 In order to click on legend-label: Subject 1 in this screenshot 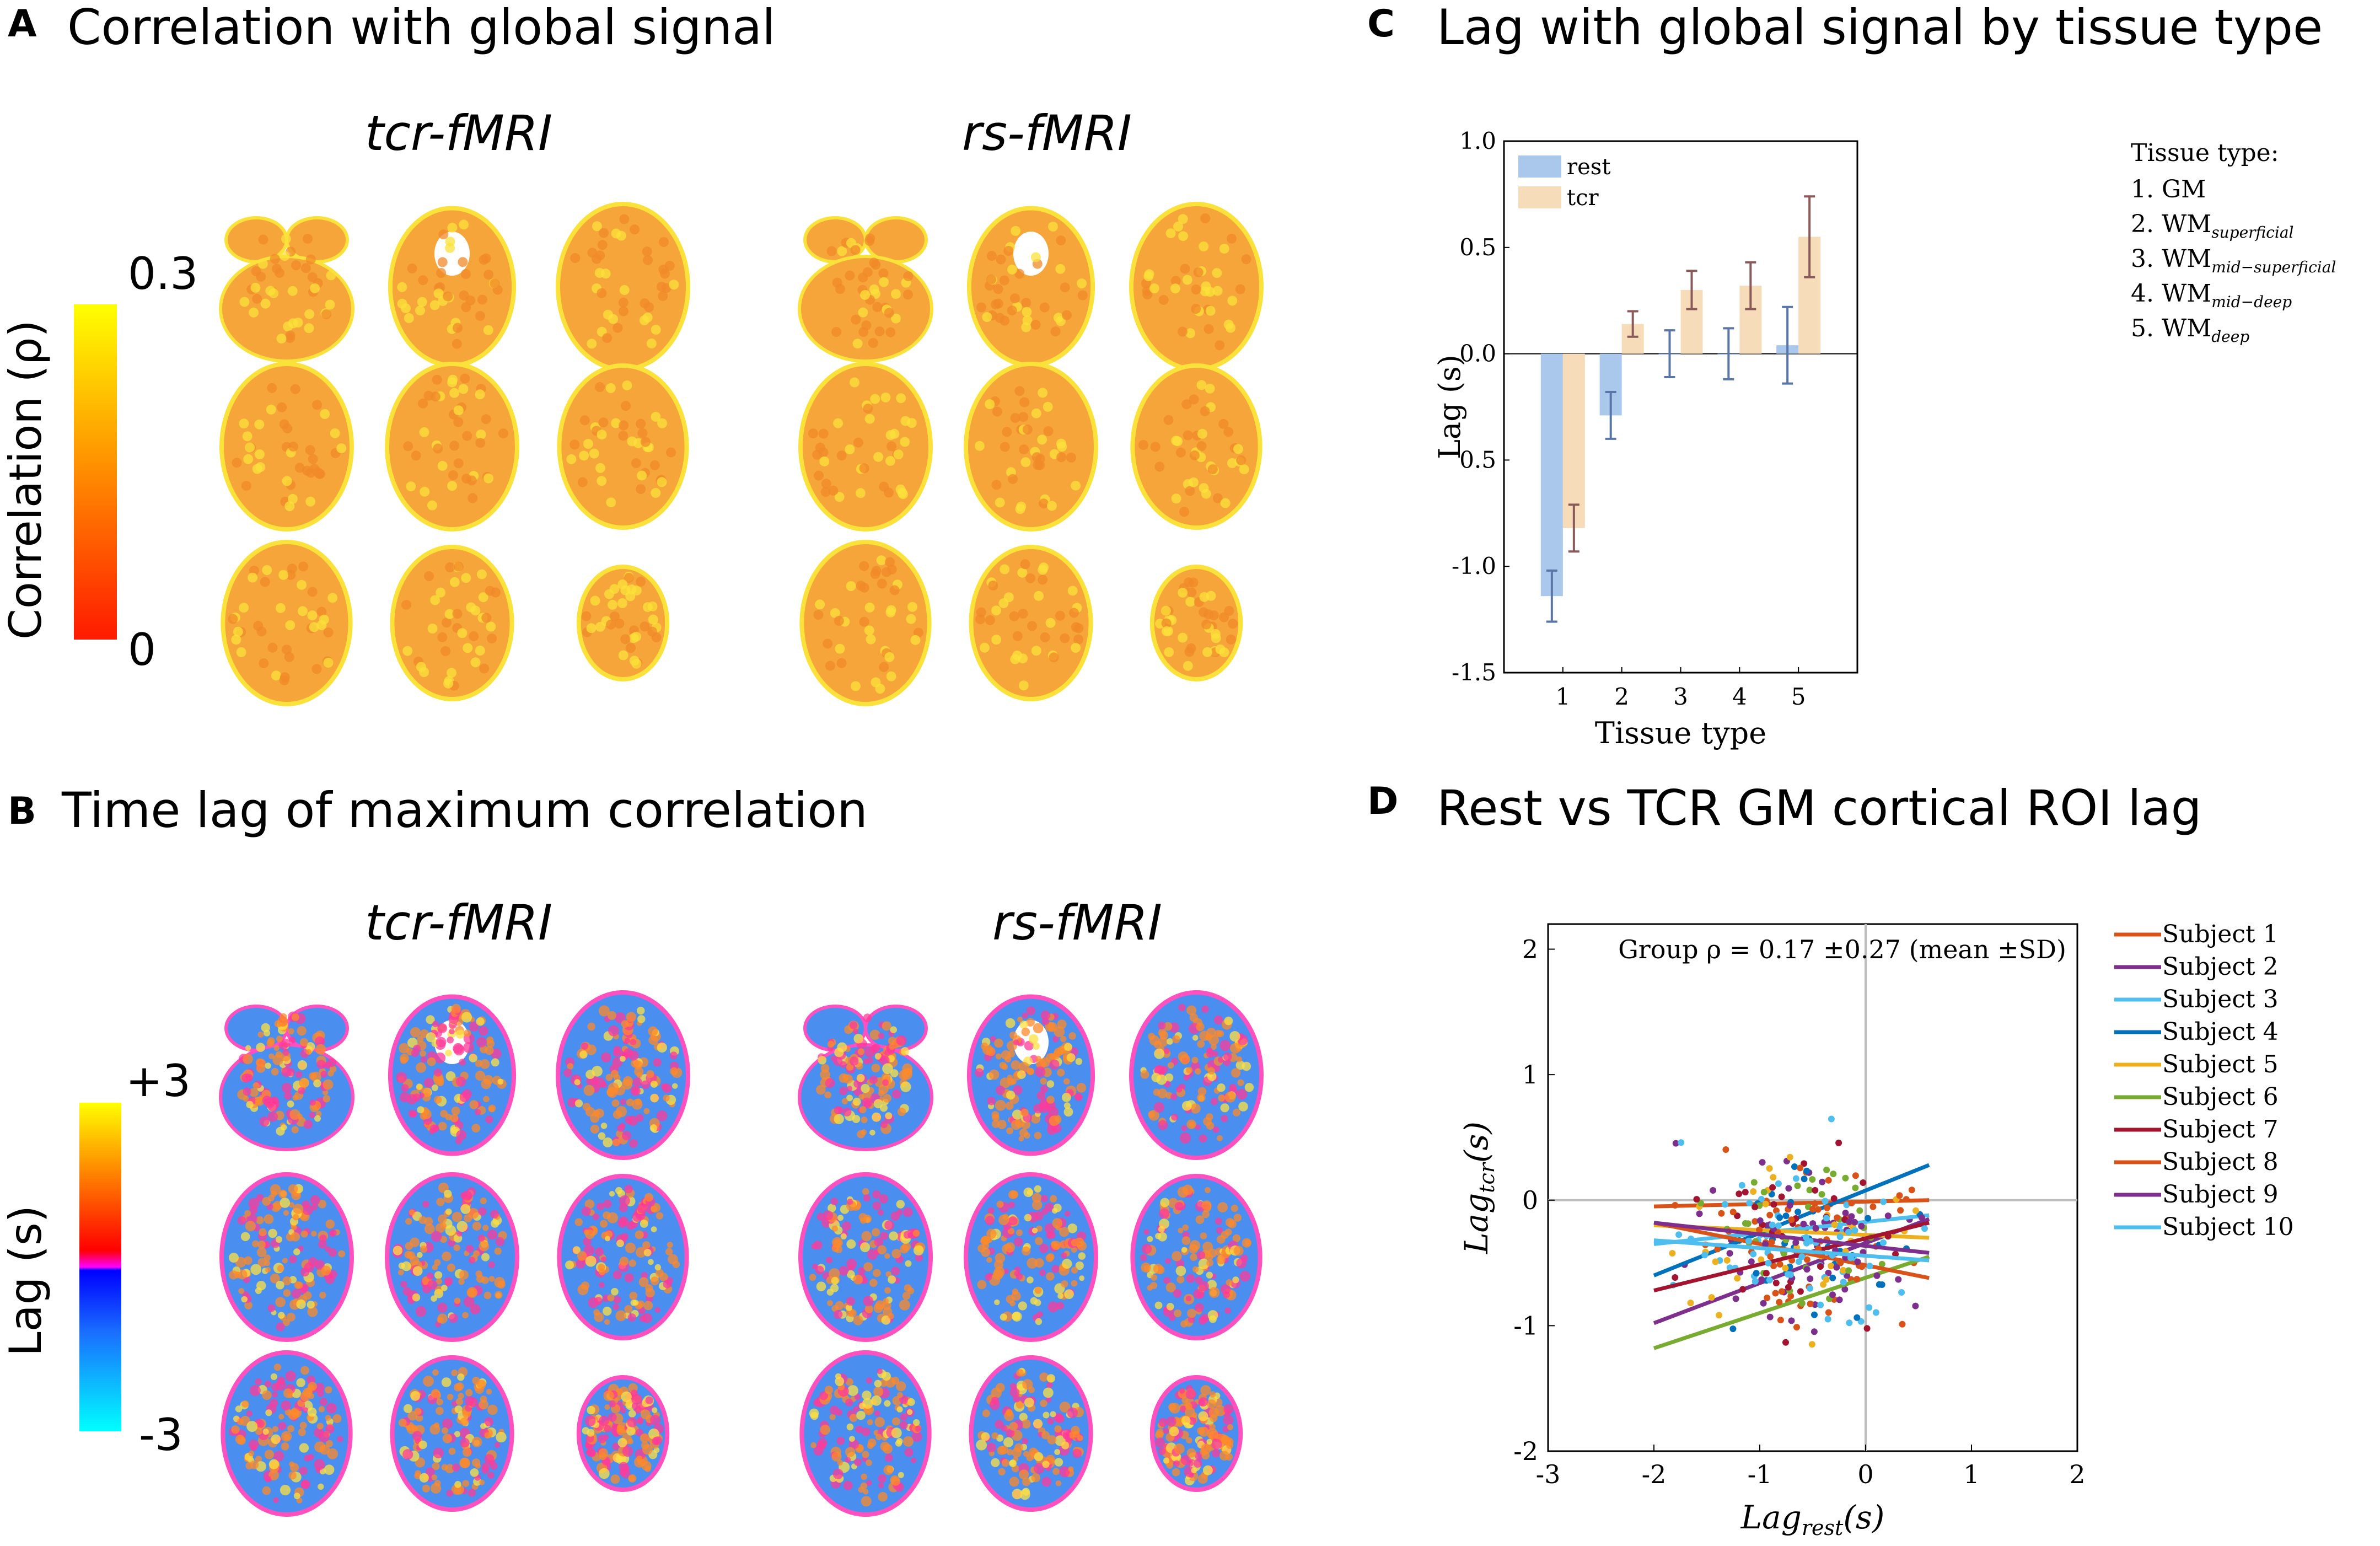, I will do `click(2220, 934)`.